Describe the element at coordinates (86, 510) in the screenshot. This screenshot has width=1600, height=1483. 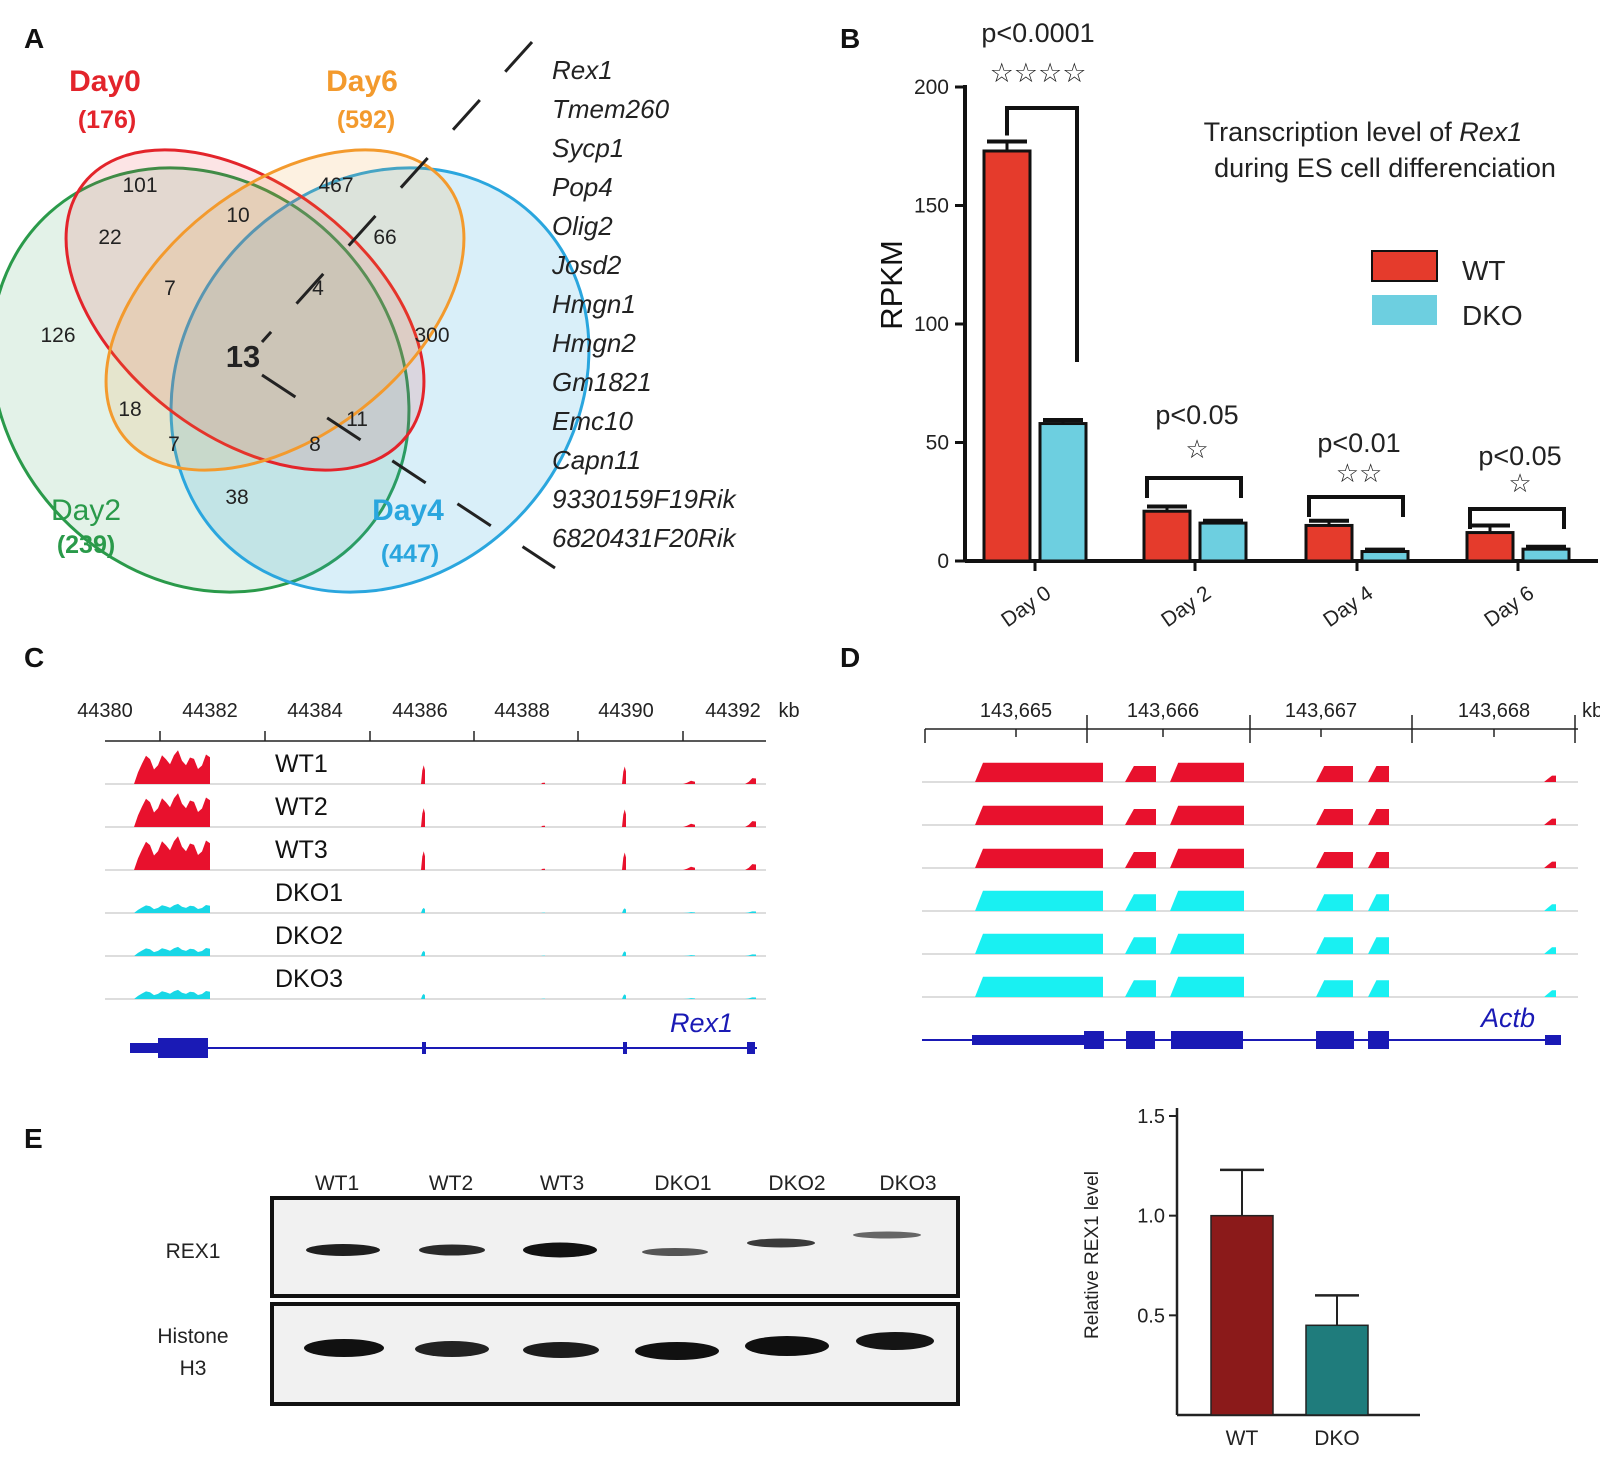
I see `set-name-day2: Day2` at that location.